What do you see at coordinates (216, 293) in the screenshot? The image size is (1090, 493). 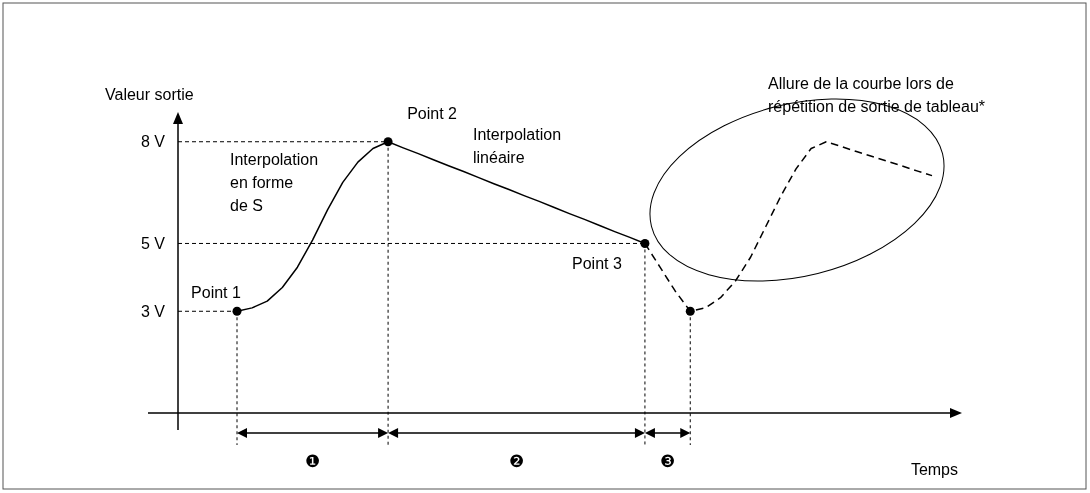 I see `annotation: Point 1` at bounding box center [216, 293].